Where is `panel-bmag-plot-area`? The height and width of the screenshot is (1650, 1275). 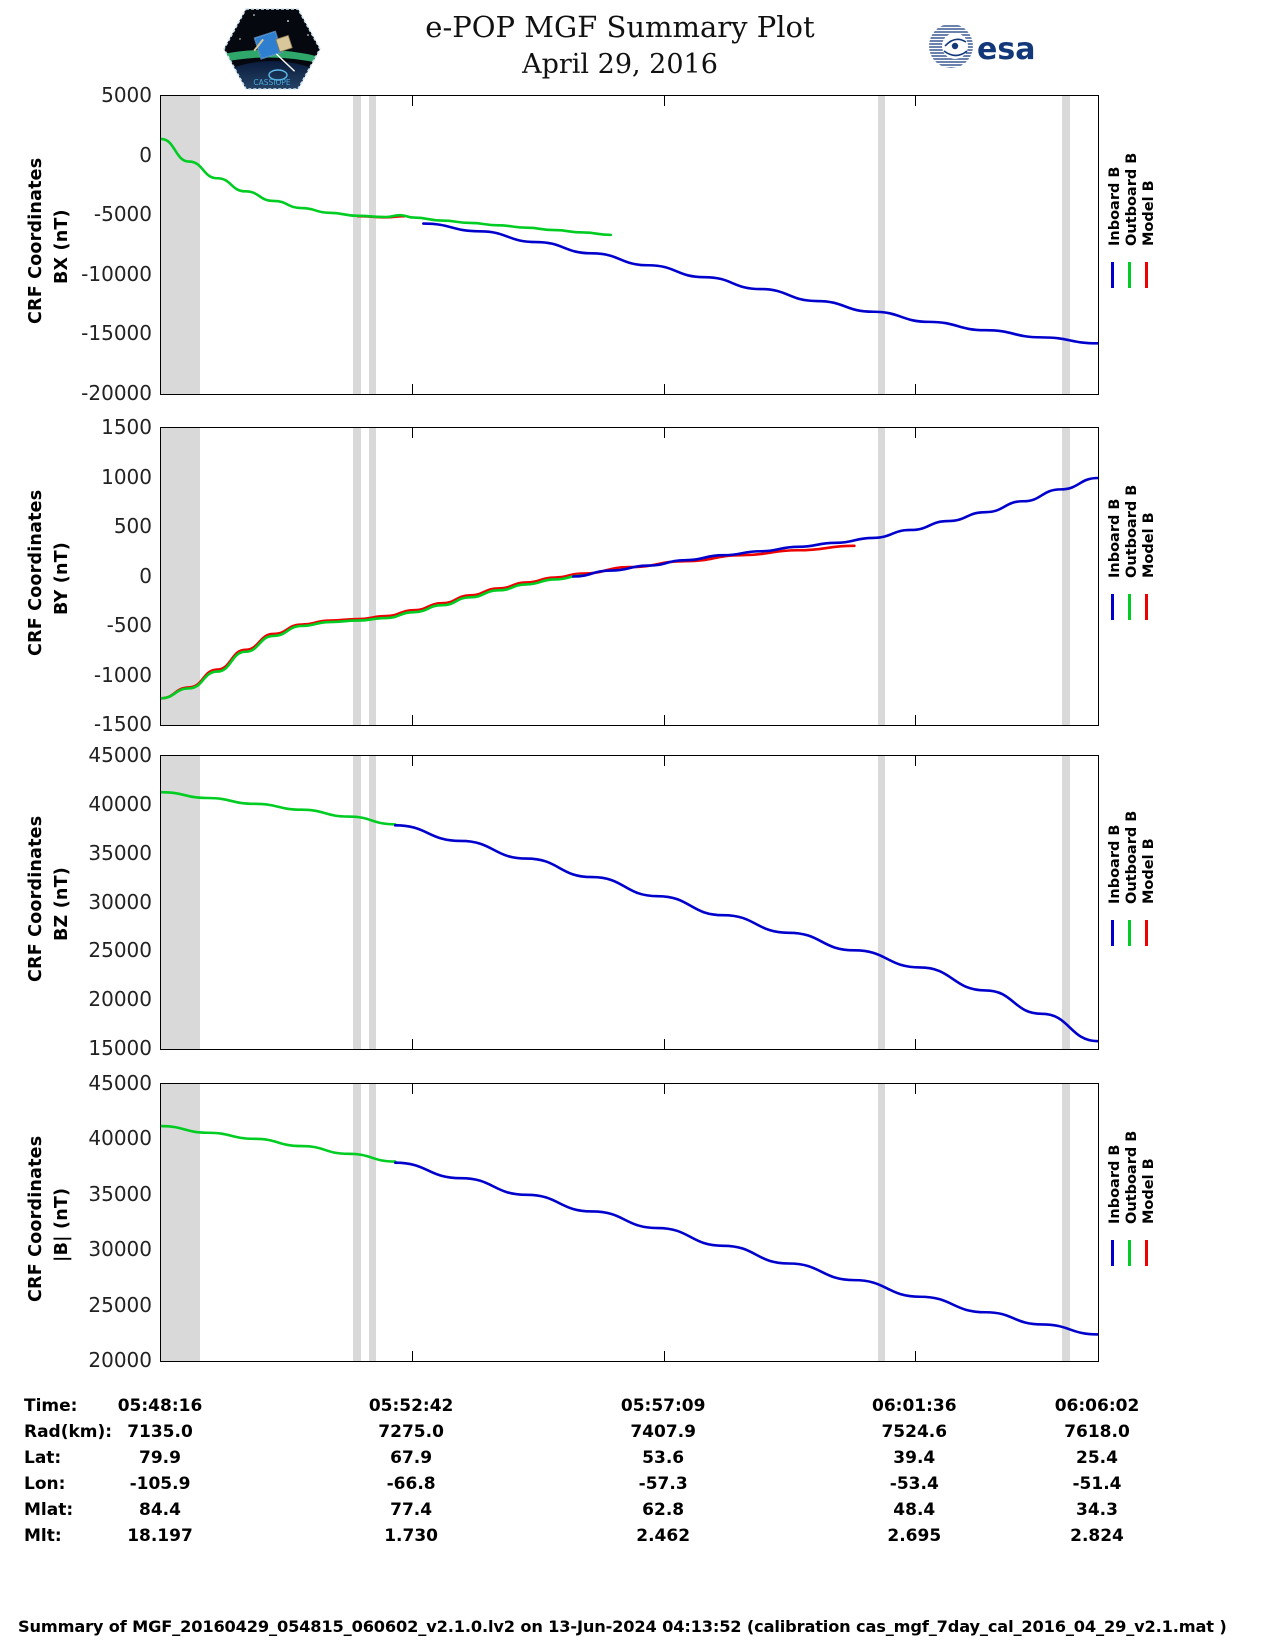 panel-bmag-plot-area is located at coordinates (629, 1222).